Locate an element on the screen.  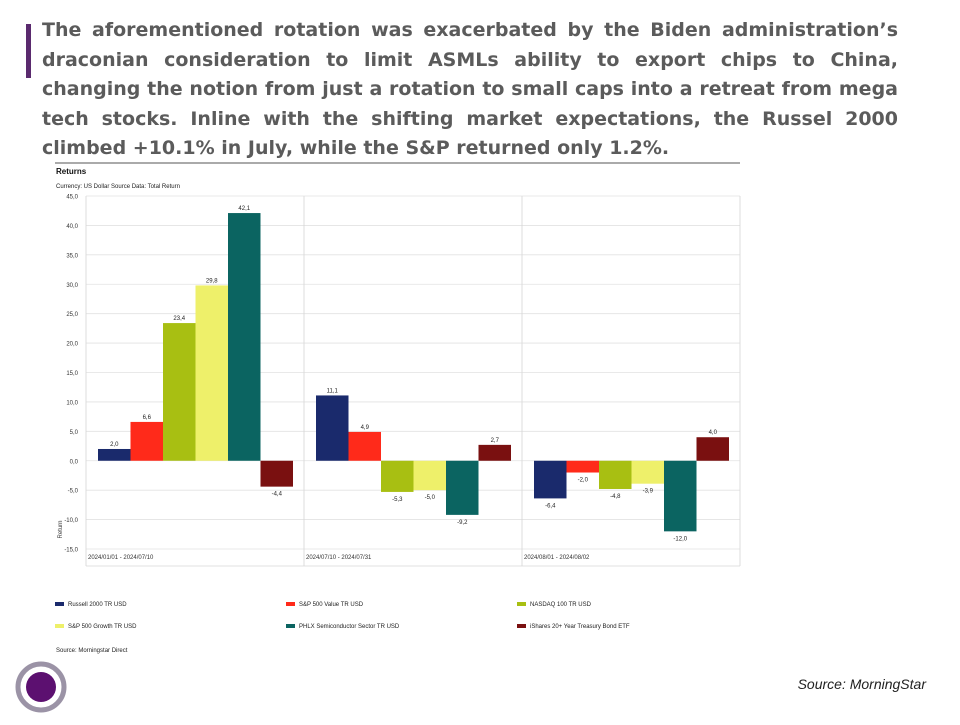
source-note: Source: MorningStar is located at coordinates (861, 684).